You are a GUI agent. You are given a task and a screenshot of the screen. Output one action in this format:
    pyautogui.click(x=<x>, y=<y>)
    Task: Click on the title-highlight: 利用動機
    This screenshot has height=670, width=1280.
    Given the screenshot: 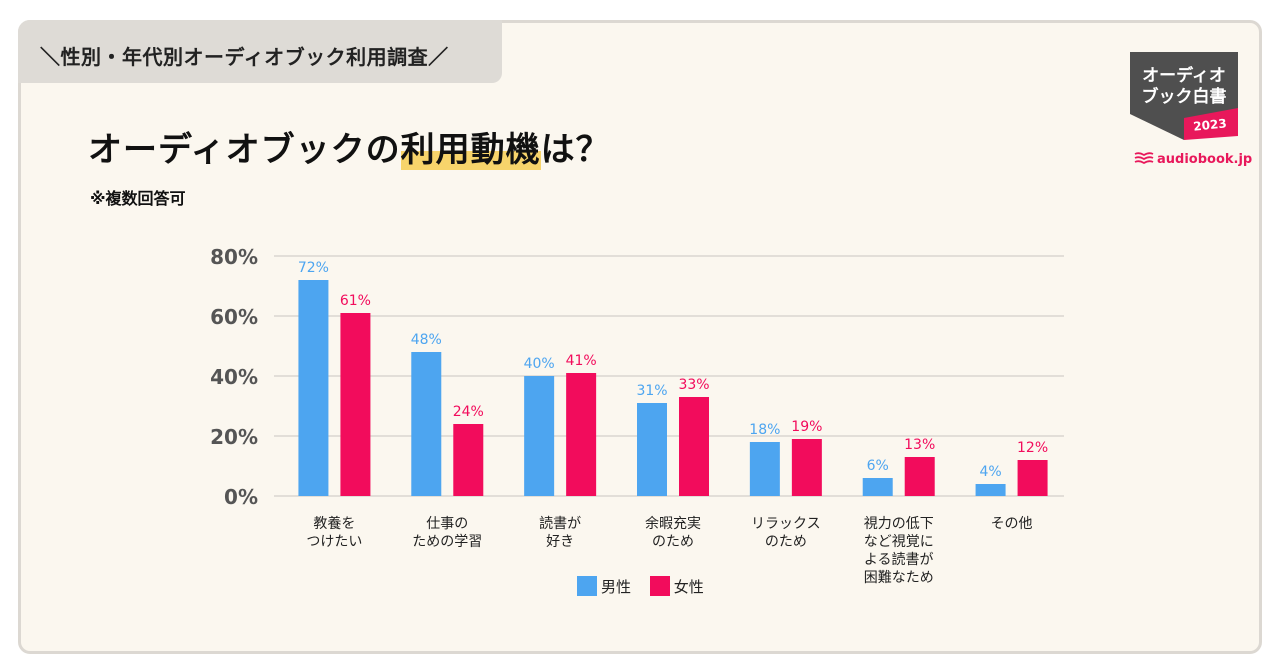 What is the action you would take?
    pyautogui.click(x=470, y=150)
    